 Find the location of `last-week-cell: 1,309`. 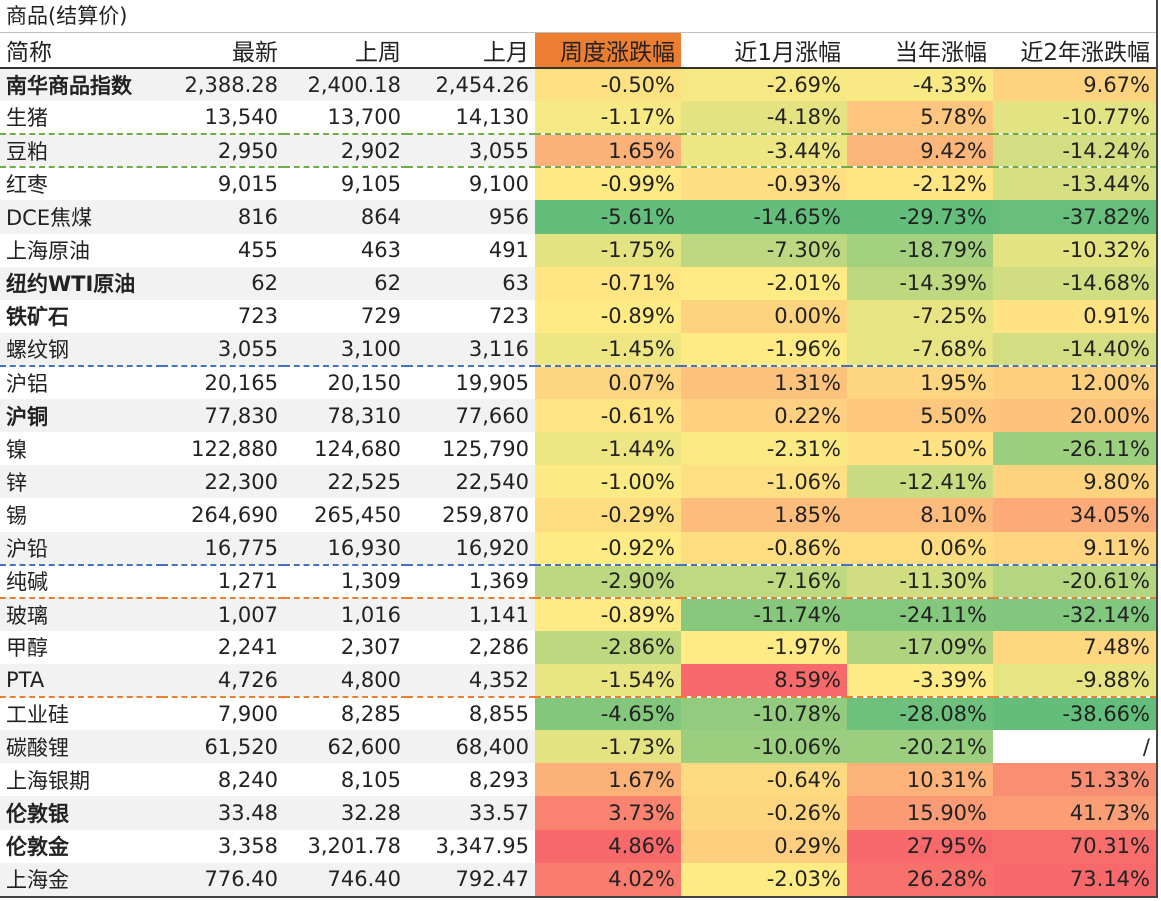

last-week-cell: 1,309 is located at coordinates (345, 581).